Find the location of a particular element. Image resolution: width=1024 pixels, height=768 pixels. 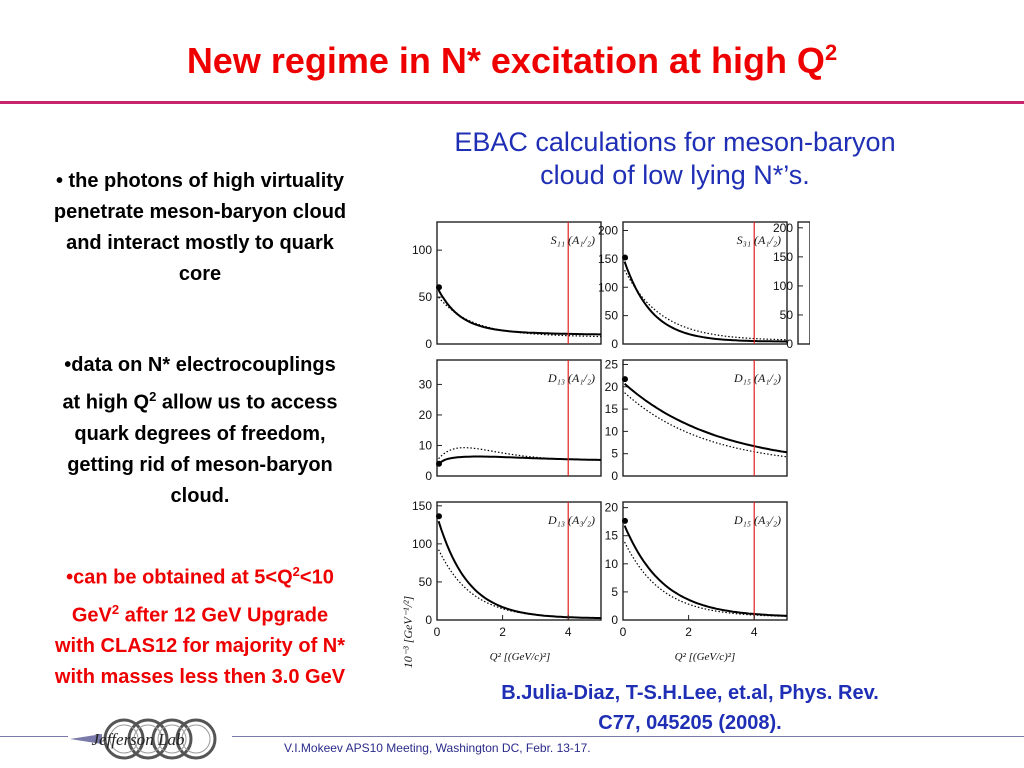

footer-rule-left is located at coordinates (34, 736).